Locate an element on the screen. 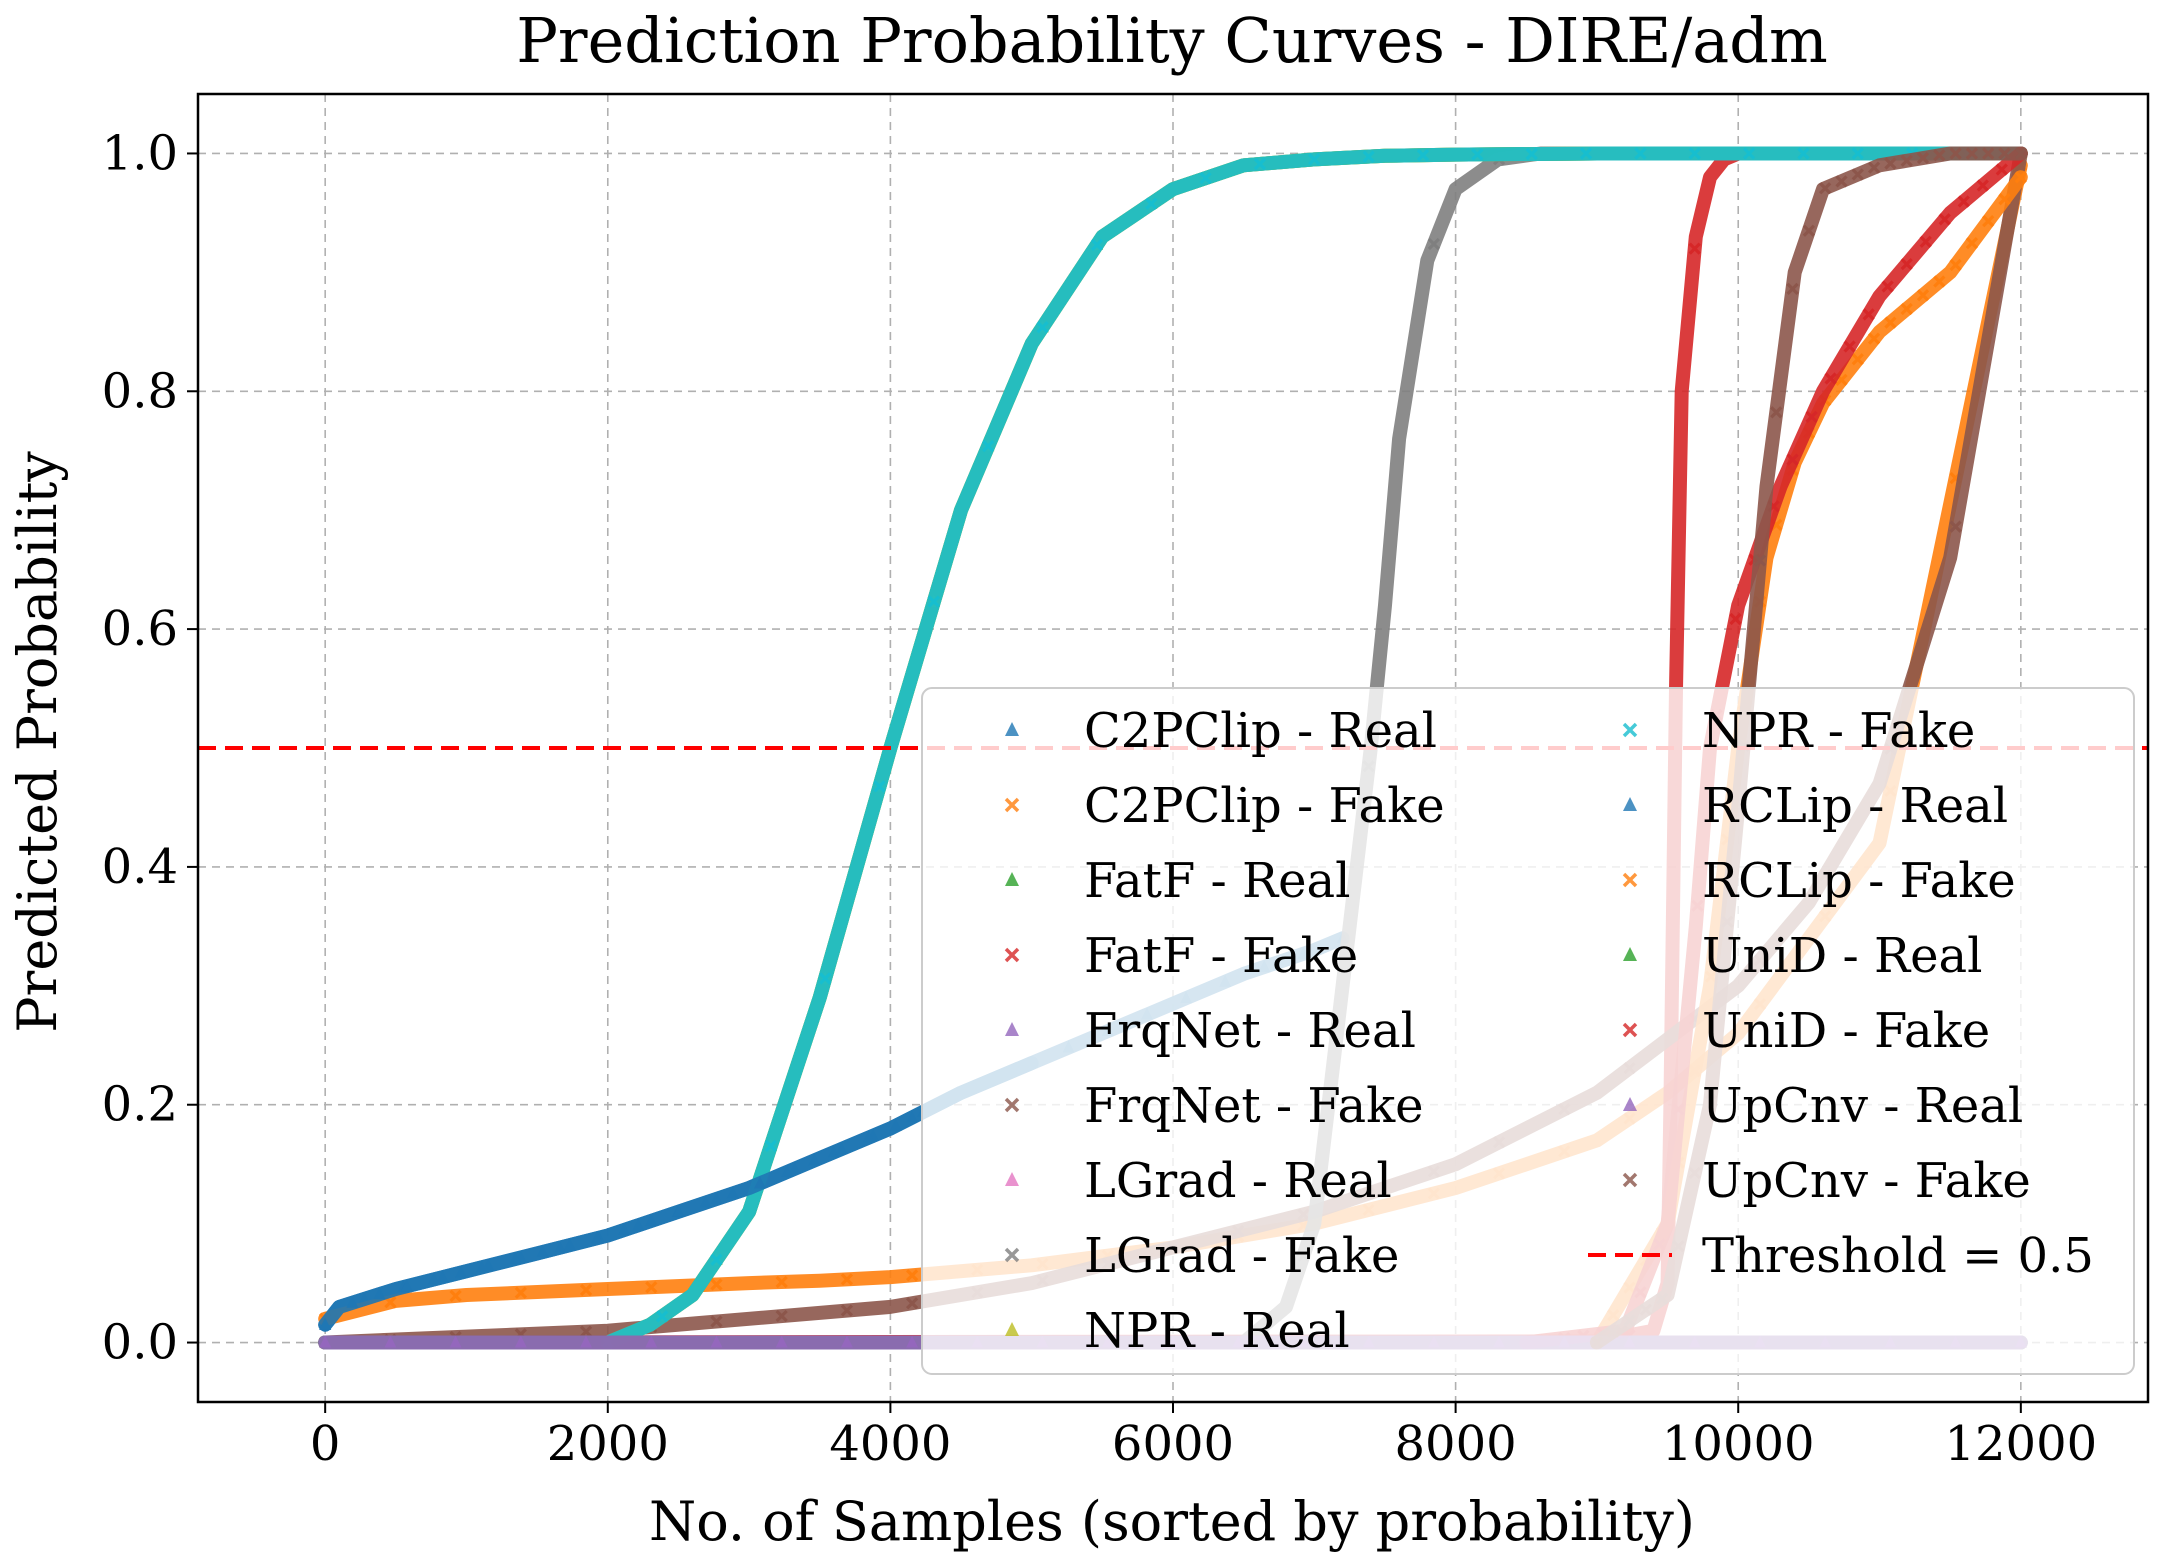  y-tick-label: 1.0 is located at coordinates (140, 153).